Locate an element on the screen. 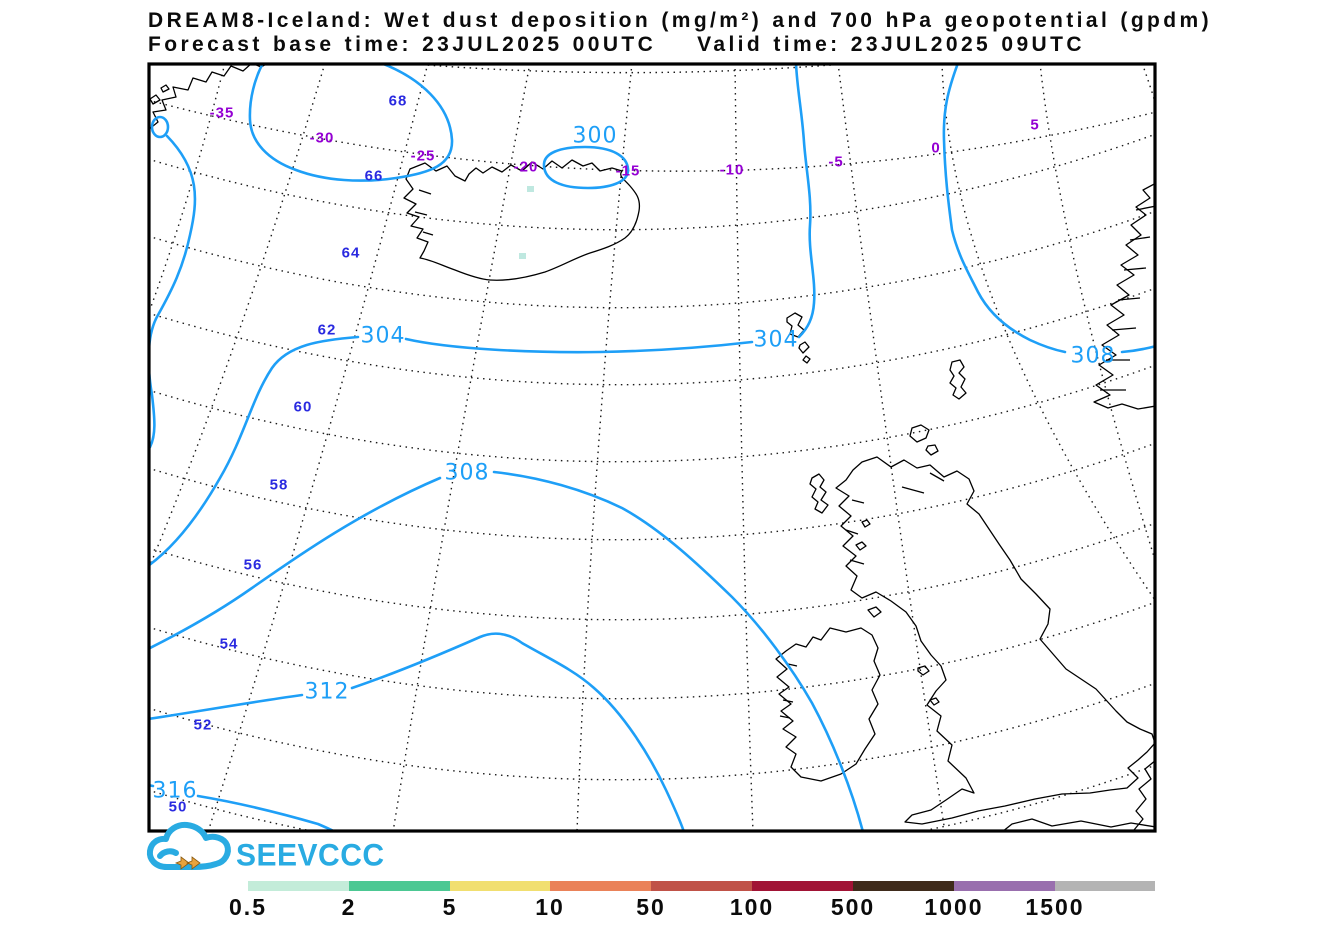  colorbar-tick-5: 5 is located at coordinates (450, 907).